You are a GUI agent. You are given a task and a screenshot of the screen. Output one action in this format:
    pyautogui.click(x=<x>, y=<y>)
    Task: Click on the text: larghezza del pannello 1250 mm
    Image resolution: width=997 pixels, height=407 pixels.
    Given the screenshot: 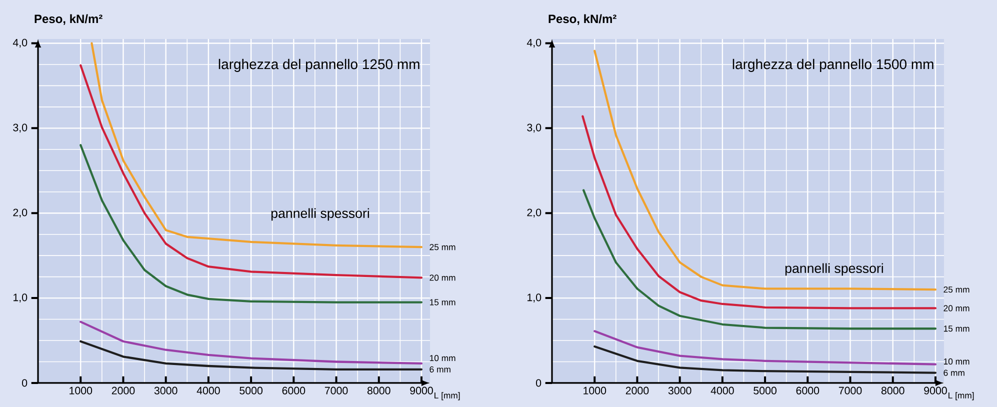 What is the action you would take?
    pyautogui.click(x=319, y=65)
    